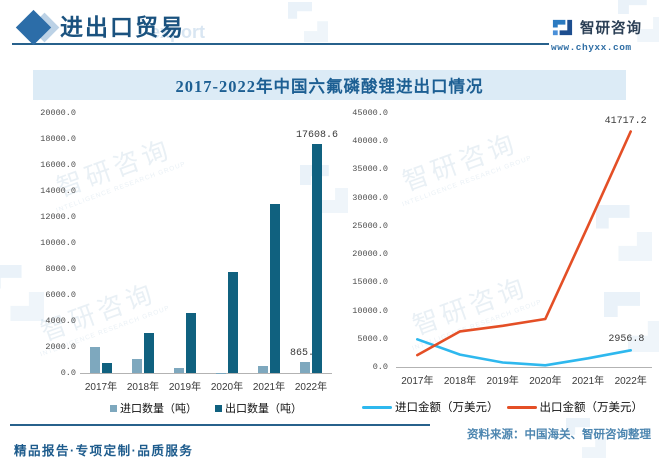  I want to click on legend-item: 进口数量（吨）, so click(153, 408).